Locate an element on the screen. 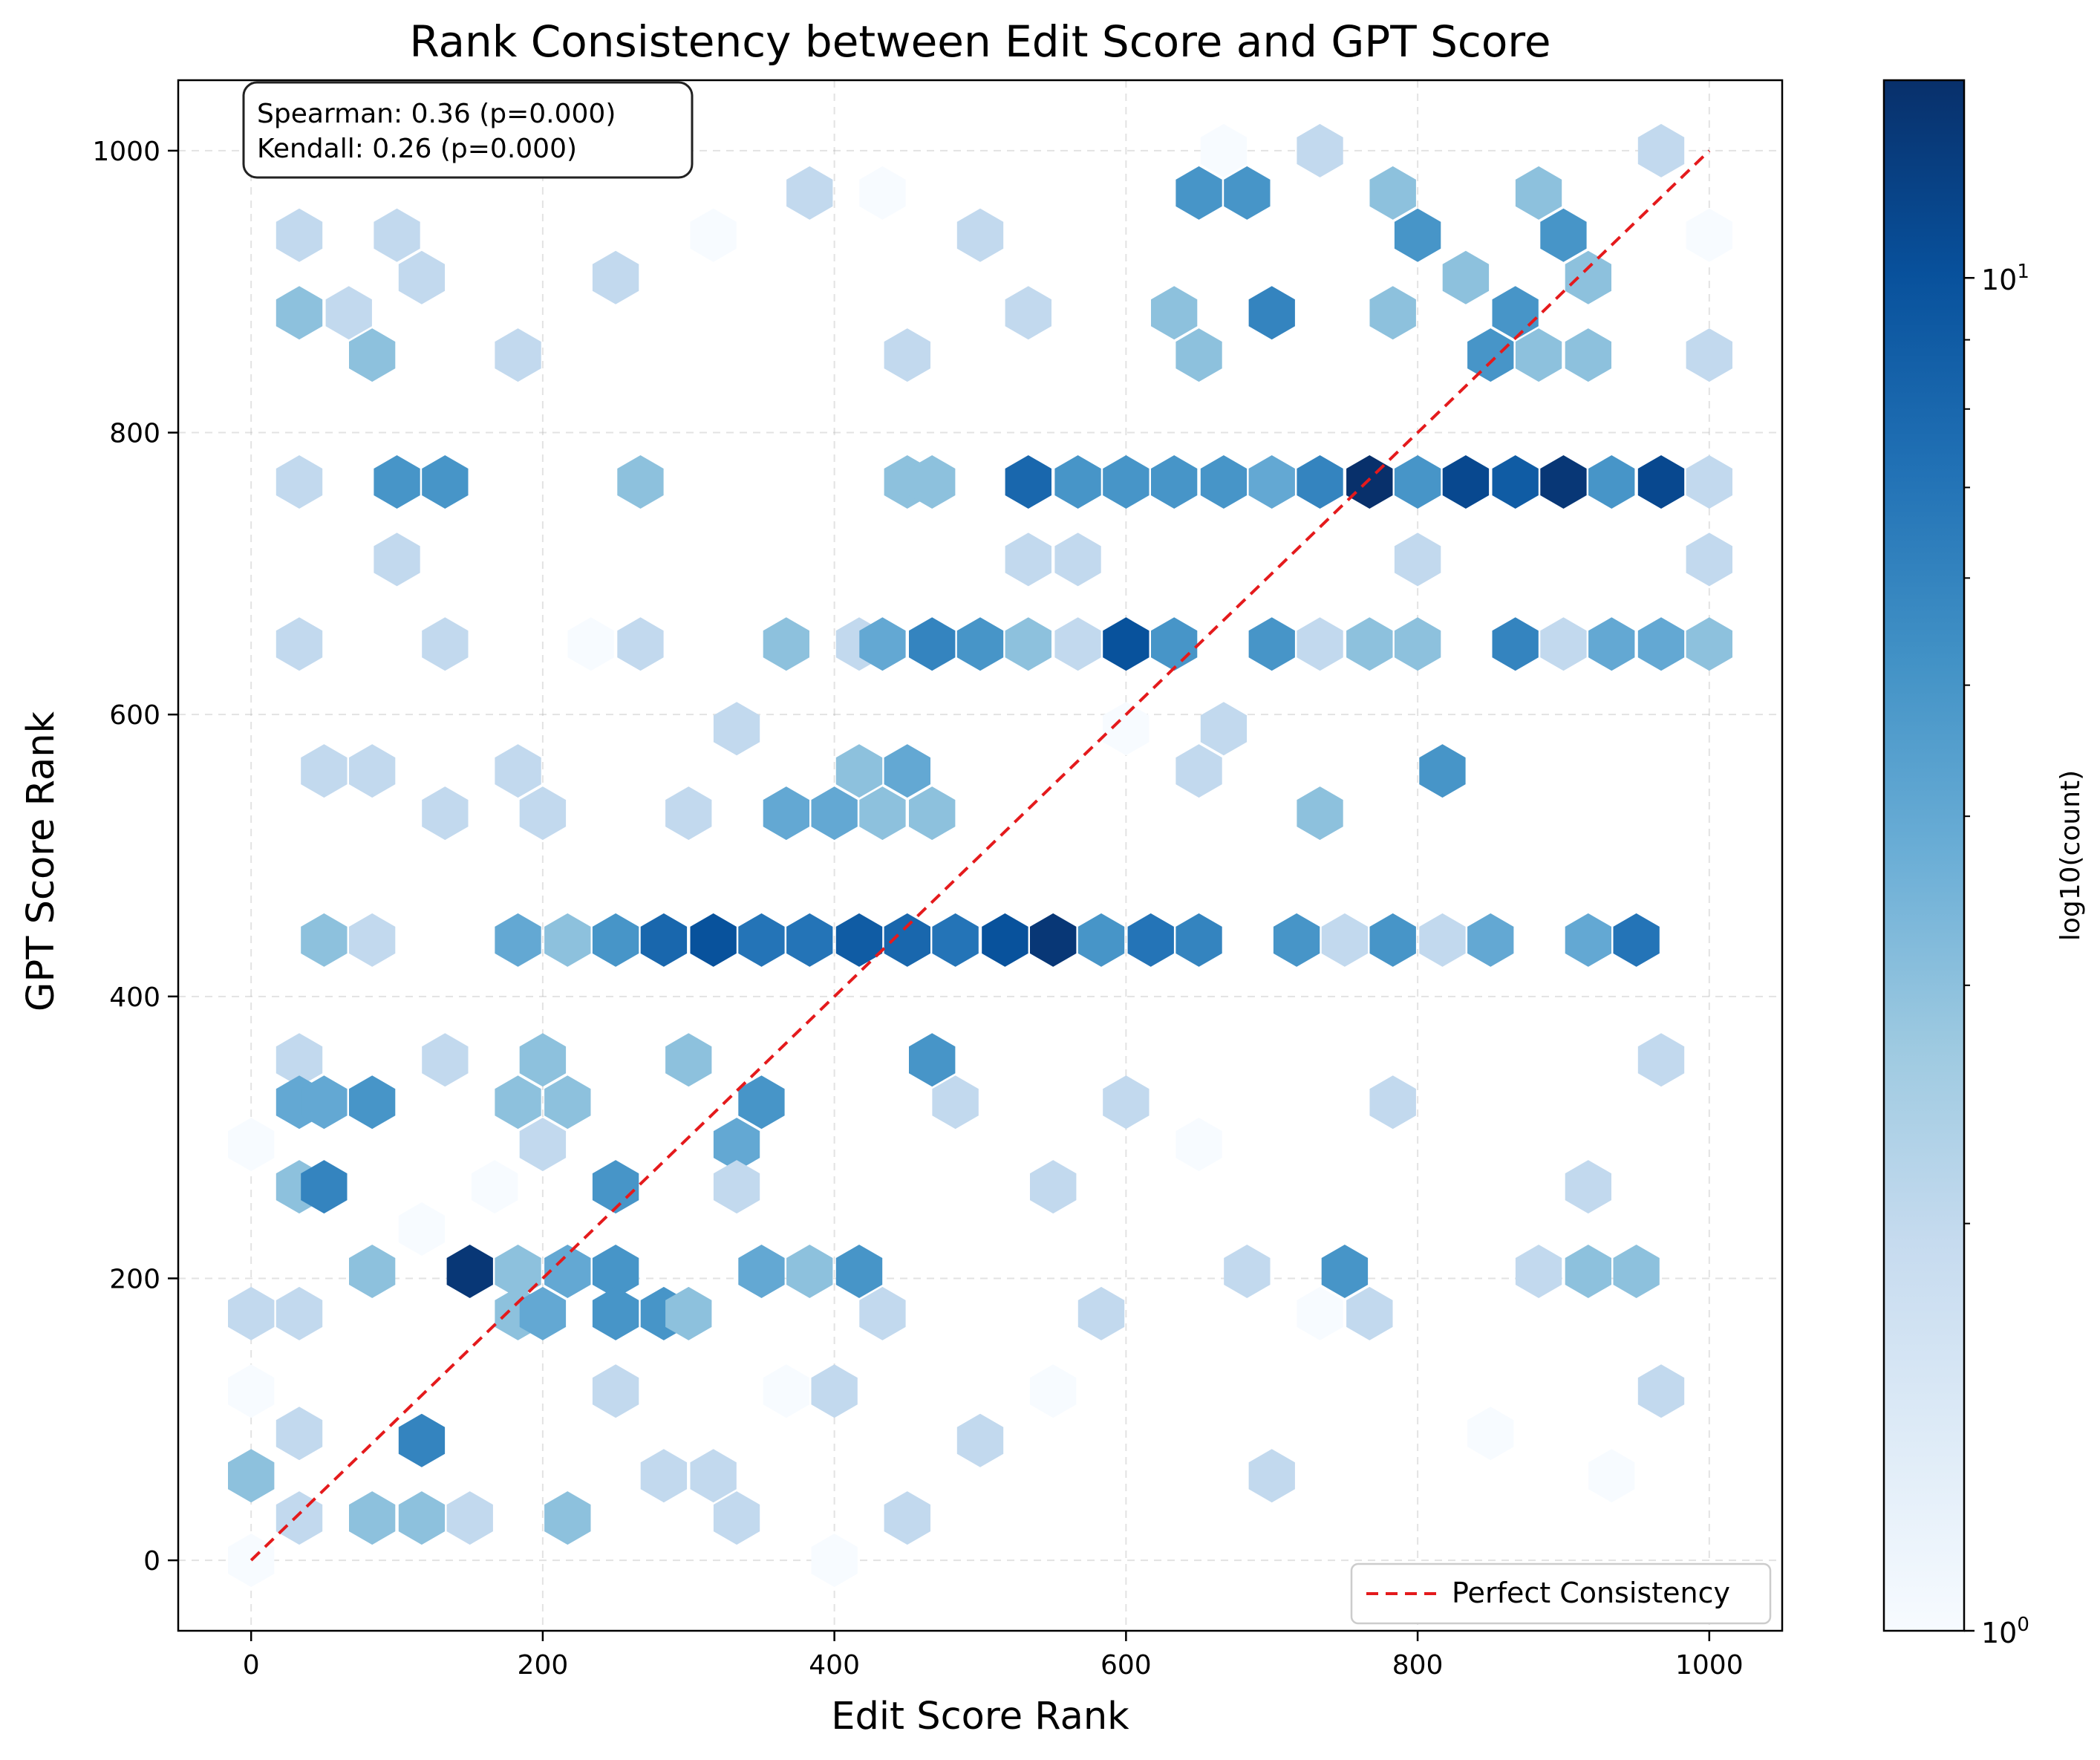 The height and width of the screenshot is (1760, 2100). y-tick-label-200: 200 is located at coordinates (134, 1279).